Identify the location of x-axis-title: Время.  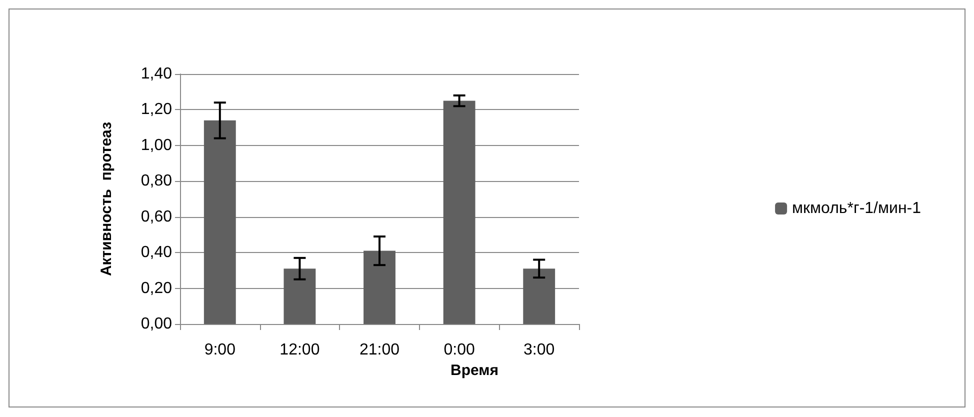
(474, 370).